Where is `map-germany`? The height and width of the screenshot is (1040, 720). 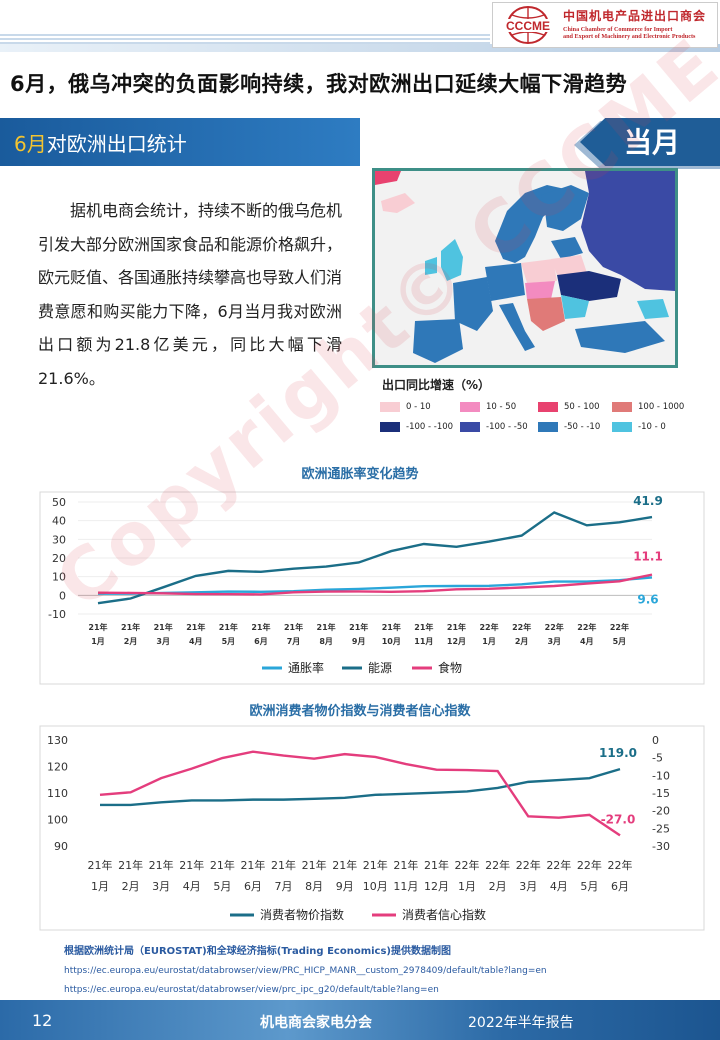 map-germany is located at coordinates (505, 282).